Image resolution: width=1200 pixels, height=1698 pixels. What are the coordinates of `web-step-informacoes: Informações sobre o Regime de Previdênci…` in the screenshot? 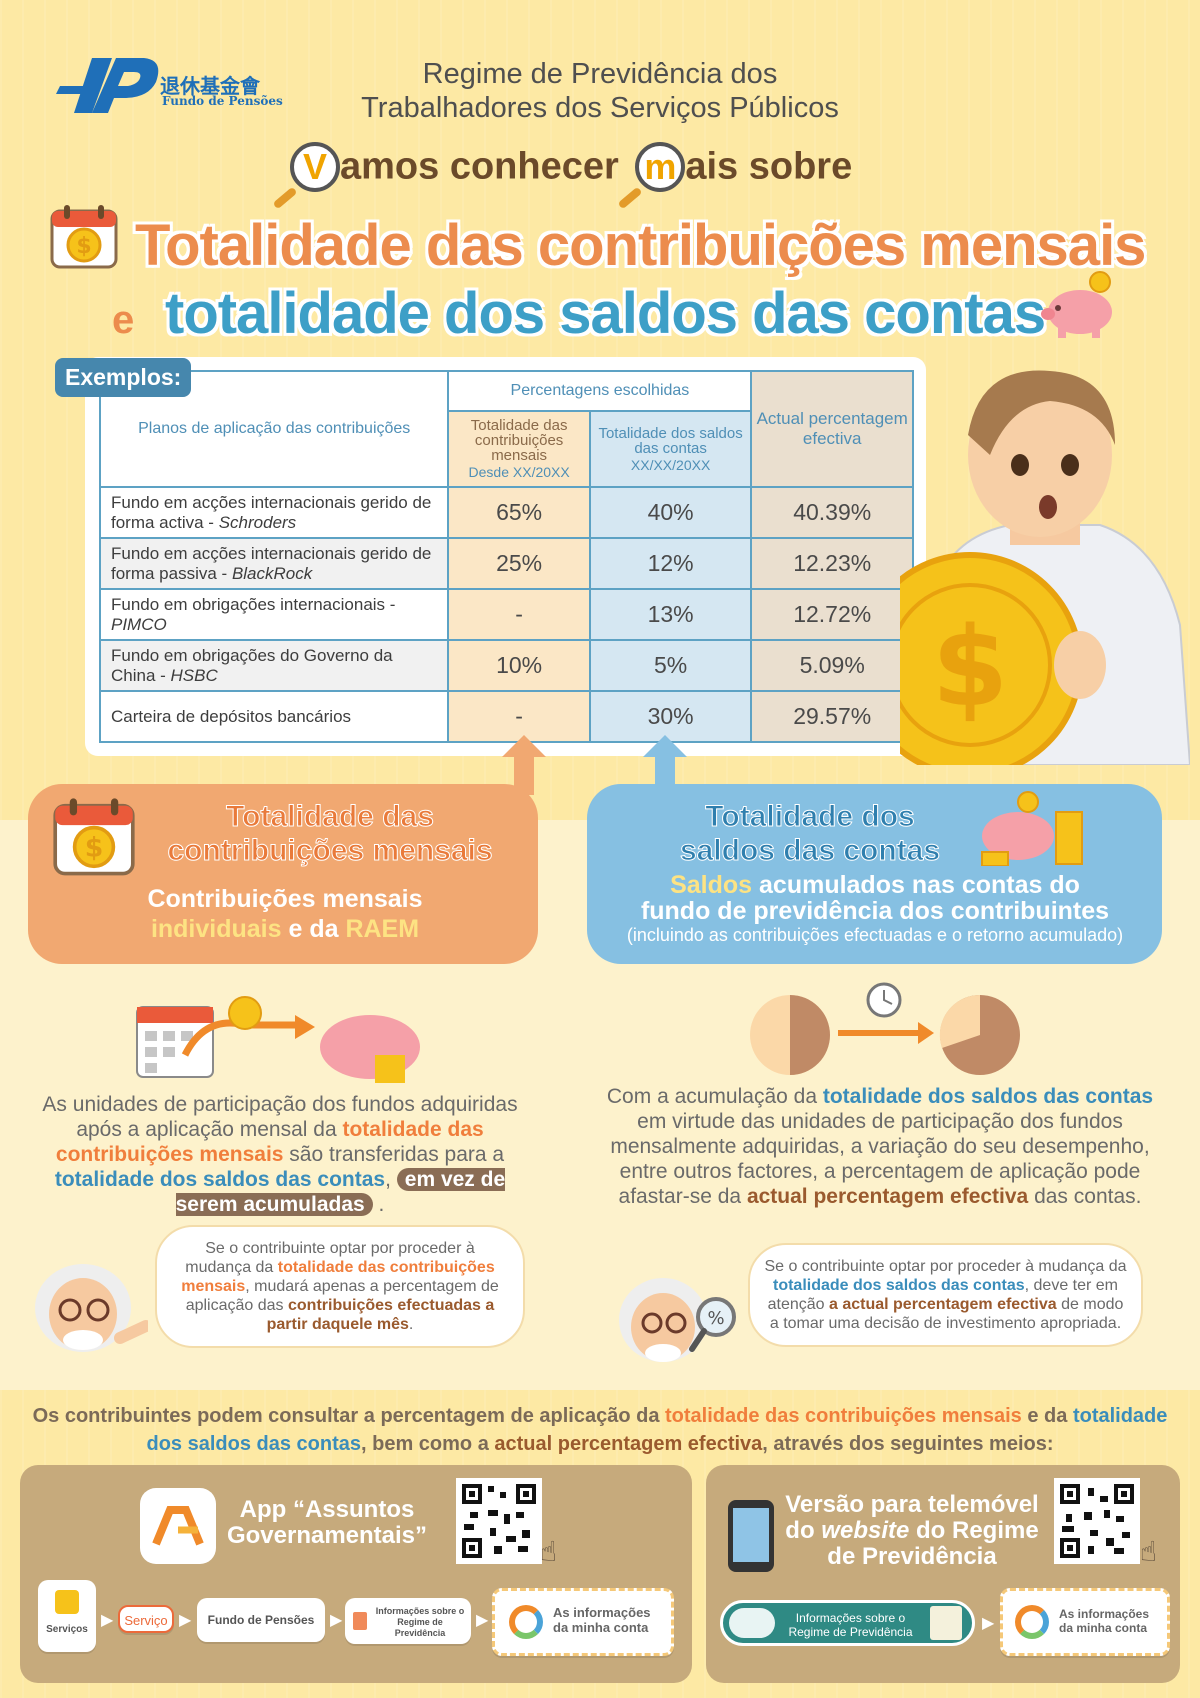 It's located at (847, 1623).